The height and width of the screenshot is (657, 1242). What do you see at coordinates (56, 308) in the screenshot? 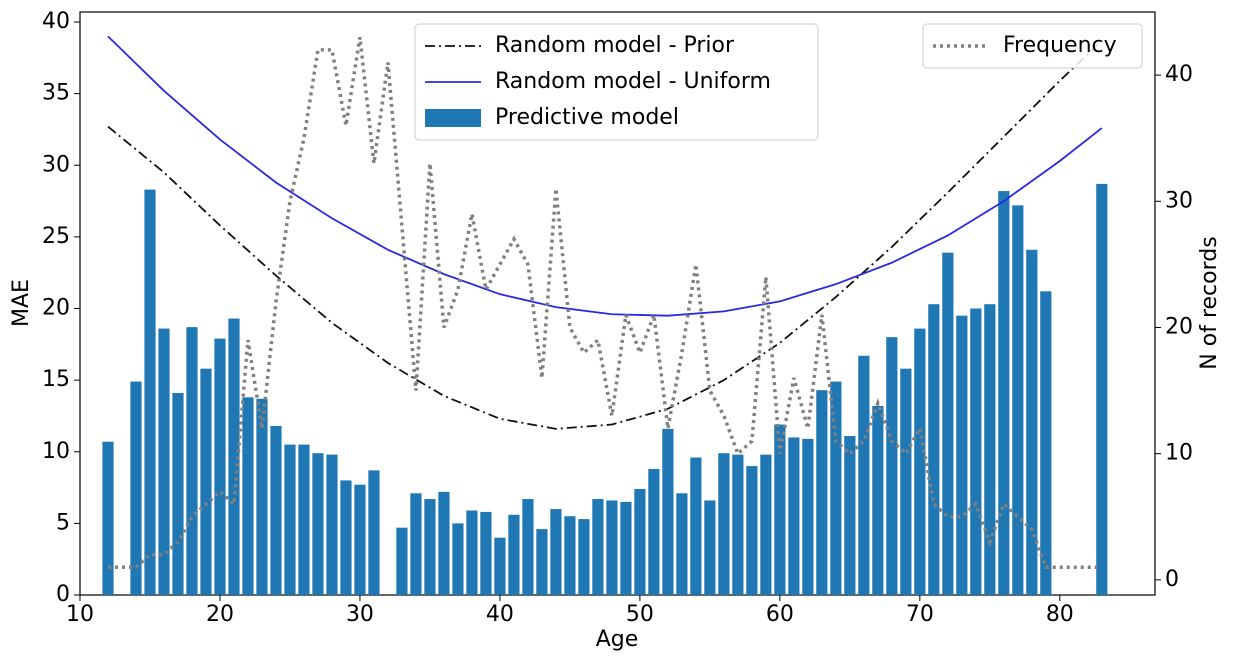
I see `y-tick-label: 20` at bounding box center [56, 308].